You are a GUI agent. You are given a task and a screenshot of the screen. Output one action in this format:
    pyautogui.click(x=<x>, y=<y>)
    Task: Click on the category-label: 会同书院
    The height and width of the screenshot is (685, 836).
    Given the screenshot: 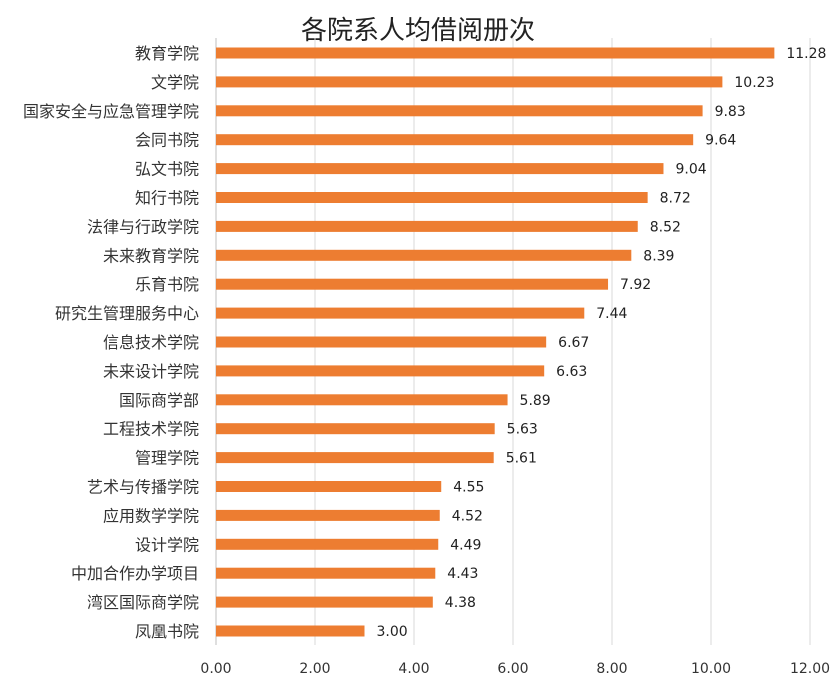 What is the action you would take?
    pyautogui.click(x=167, y=140)
    